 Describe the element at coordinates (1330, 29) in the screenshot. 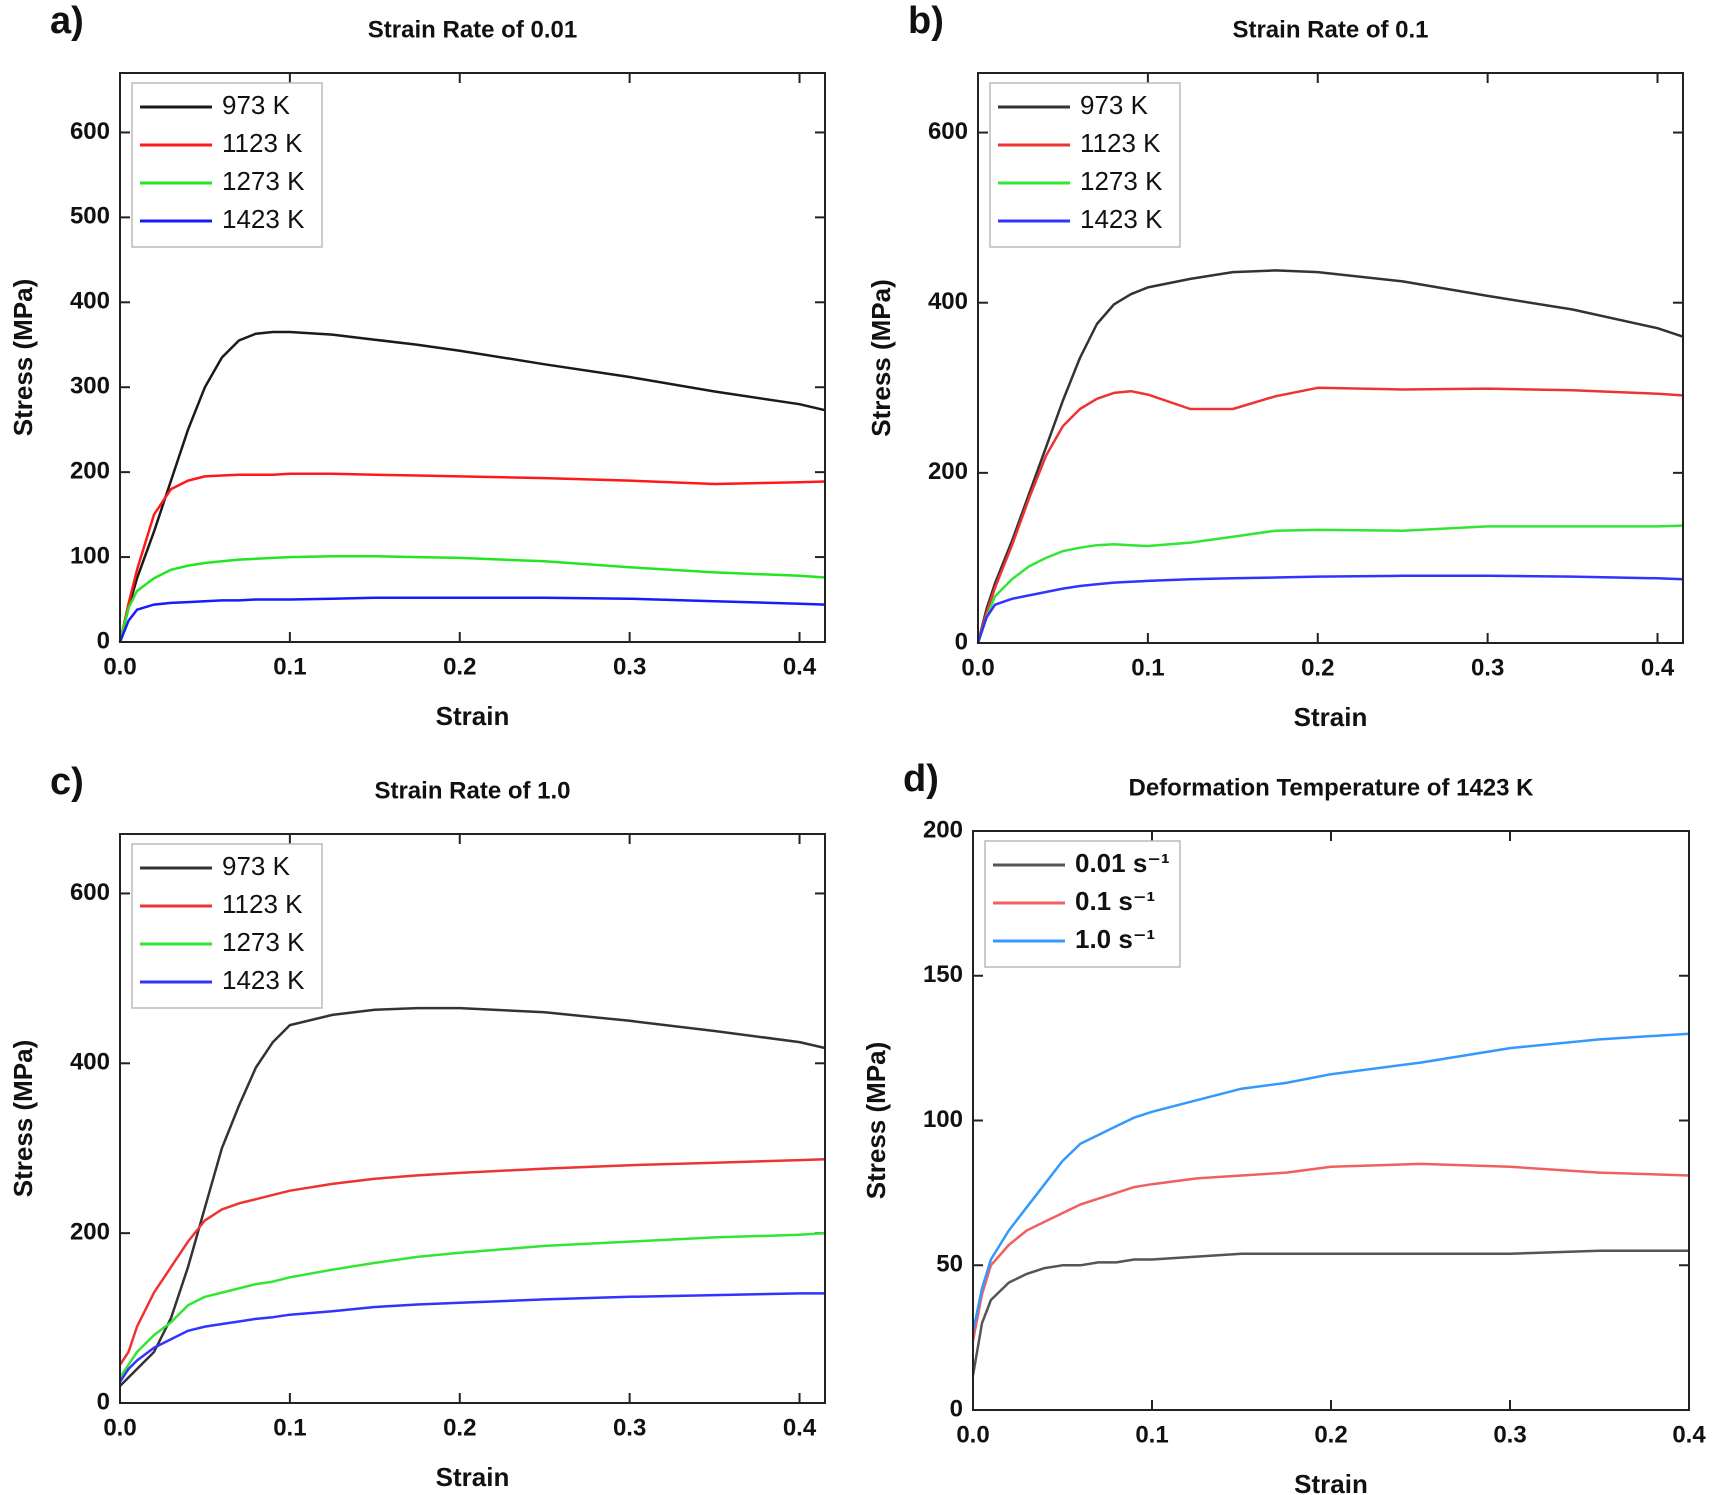

I see `chart-title: Strain Rate of 0.1` at that location.